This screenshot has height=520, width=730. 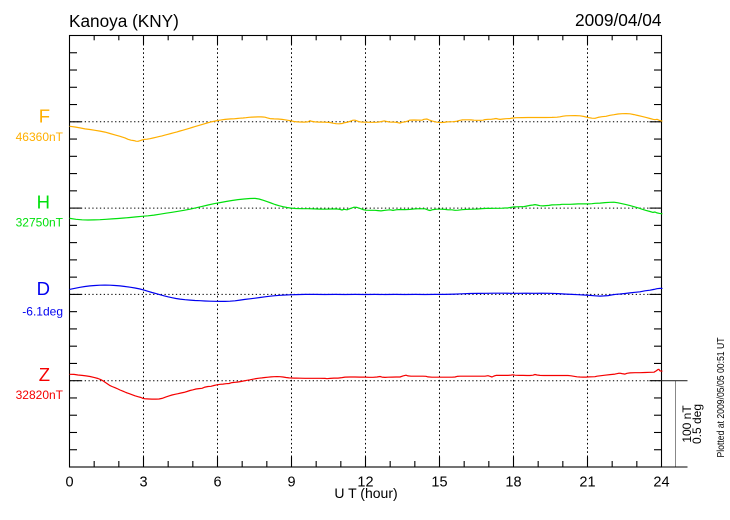 I want to click on svg-text: 0, so click(x=69, y=483).